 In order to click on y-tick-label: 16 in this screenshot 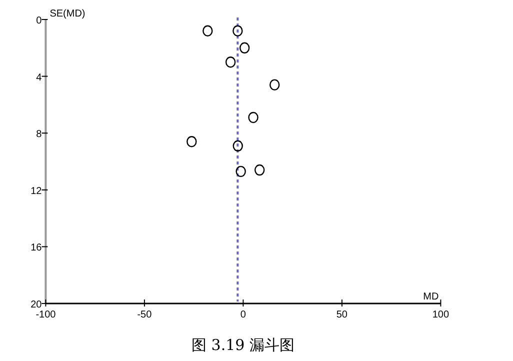, I will do `click(36, 248)`.